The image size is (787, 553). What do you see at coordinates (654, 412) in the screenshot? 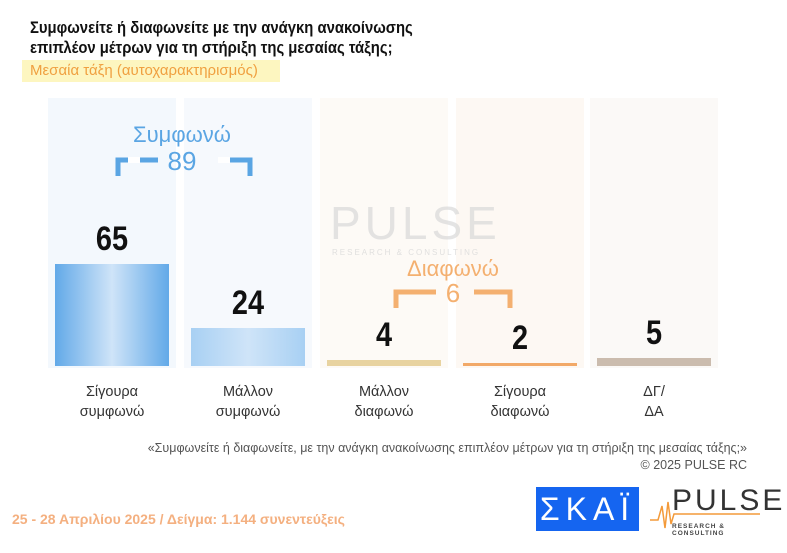
I see `category-label-line: ΔΑ` at bounding box center [654, 412].